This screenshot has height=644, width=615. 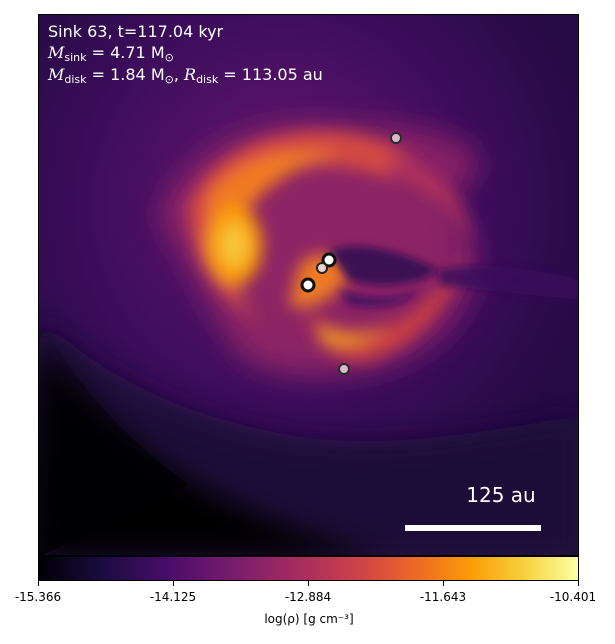 I want to click on disk-radius-subscript: disk, so click(x=207, y=79).